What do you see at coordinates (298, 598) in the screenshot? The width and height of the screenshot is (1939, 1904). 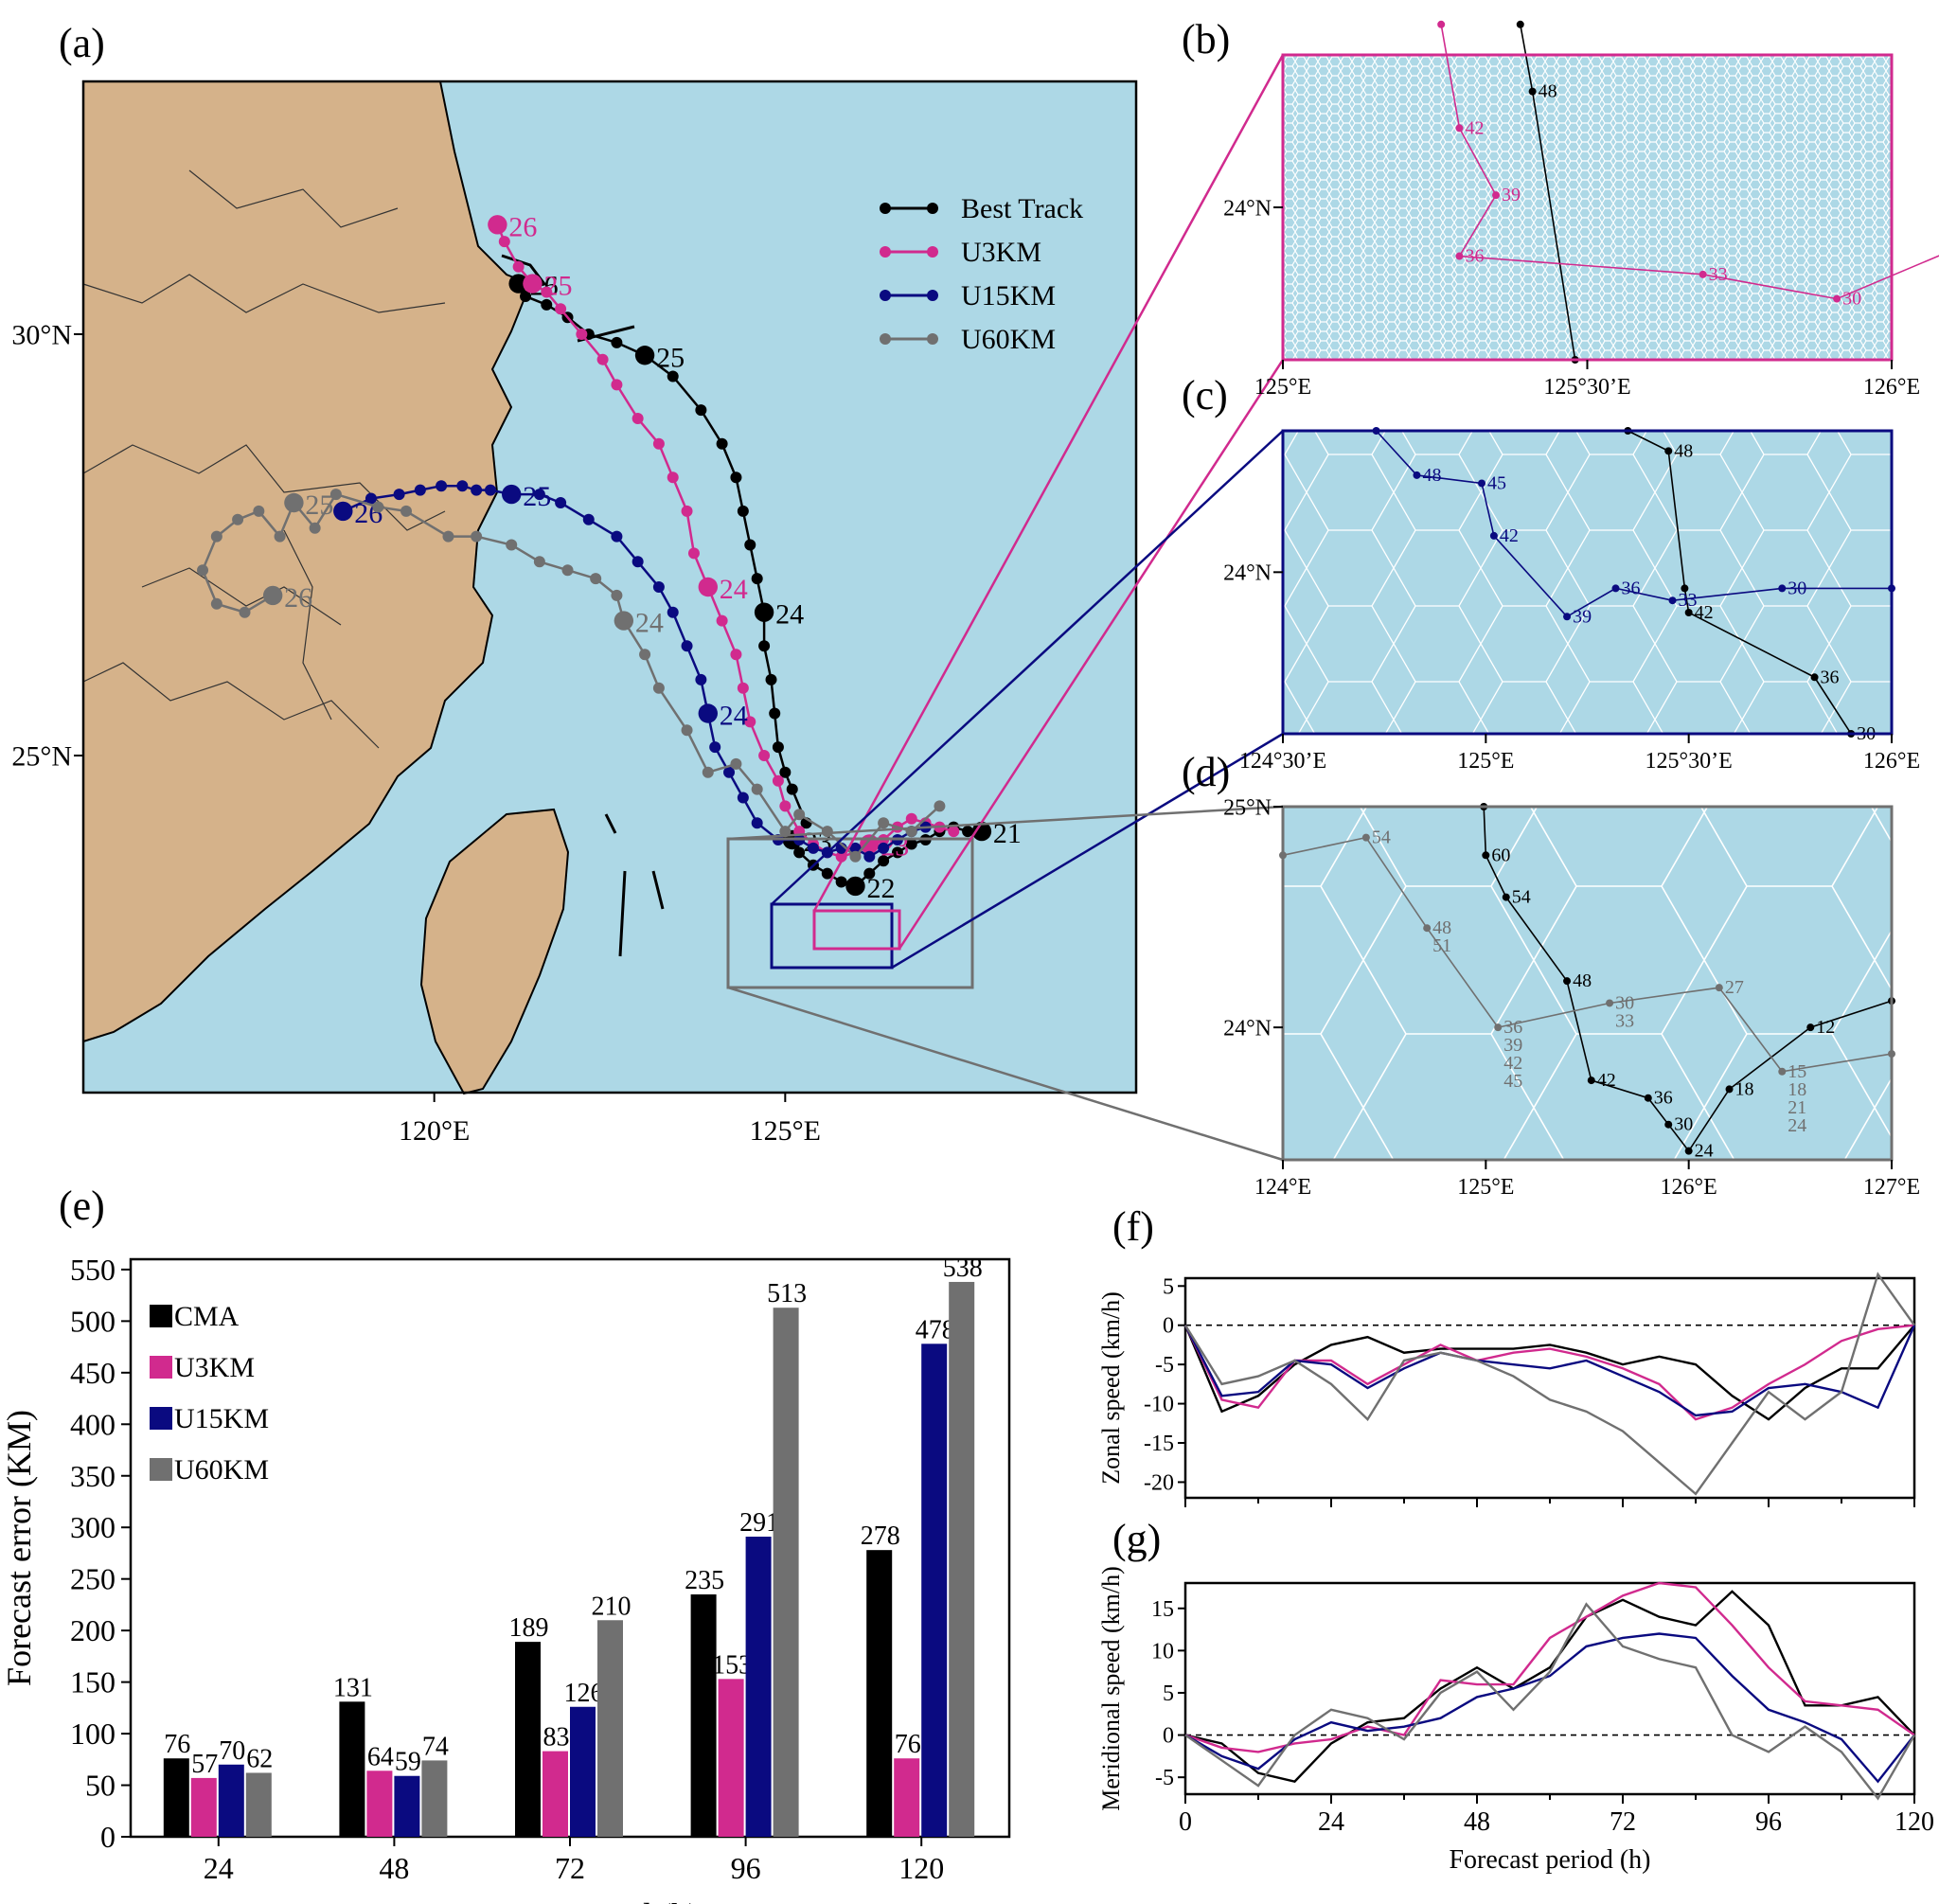 I see `a-track-label-u60km: 26` at bounding box center [298, 598].